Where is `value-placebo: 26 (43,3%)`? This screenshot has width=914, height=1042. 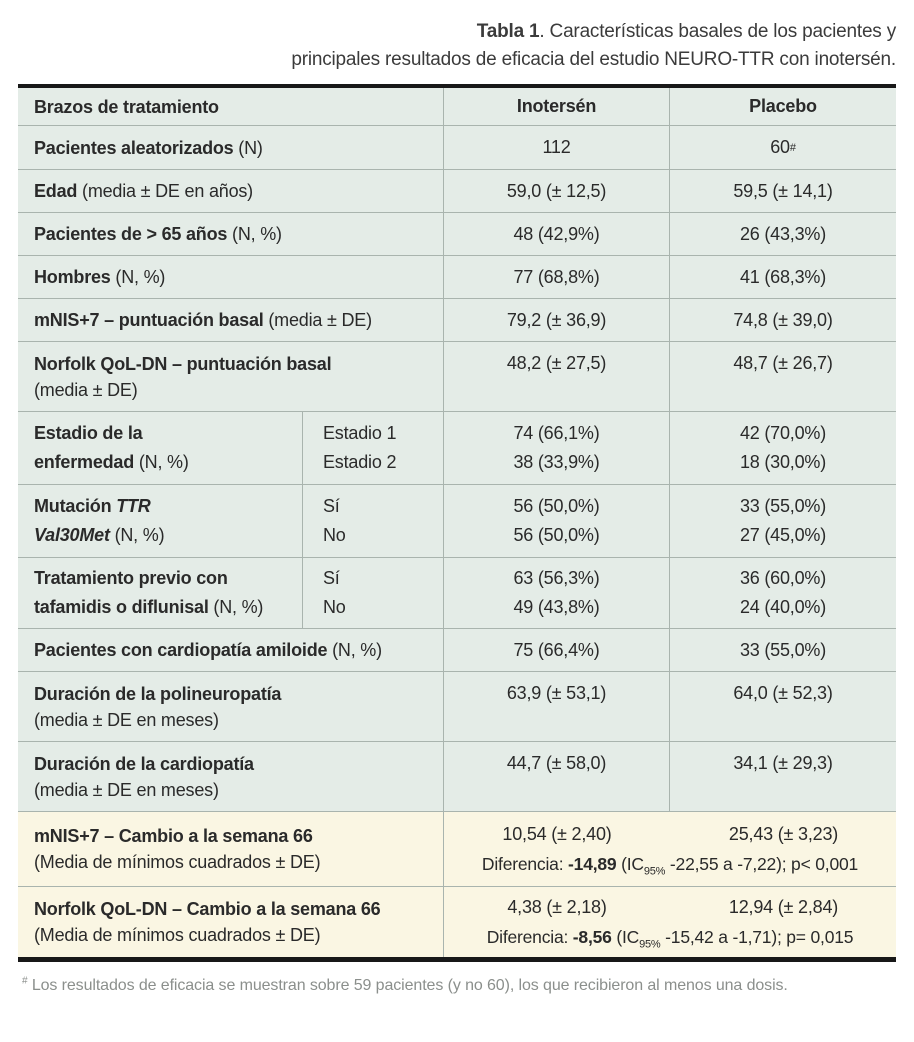 value-placebo: 26 (43,3%) is located at coordinates (782, 234).